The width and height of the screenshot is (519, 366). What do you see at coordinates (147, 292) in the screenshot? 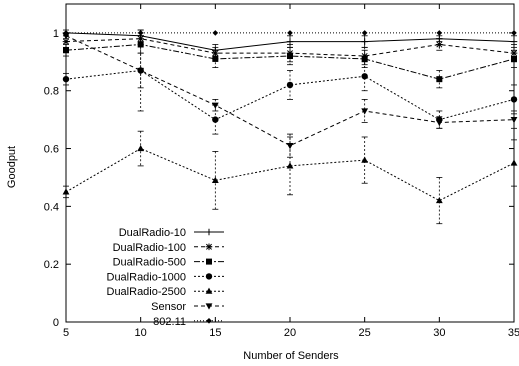
I see `legend-label: DualRadio-2500` at bounding box center [147, 292].